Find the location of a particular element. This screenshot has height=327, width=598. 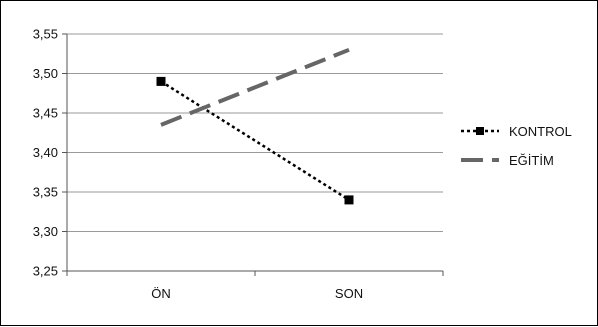

y-tick-label: 3,55 is located at coordinates (45, 34).